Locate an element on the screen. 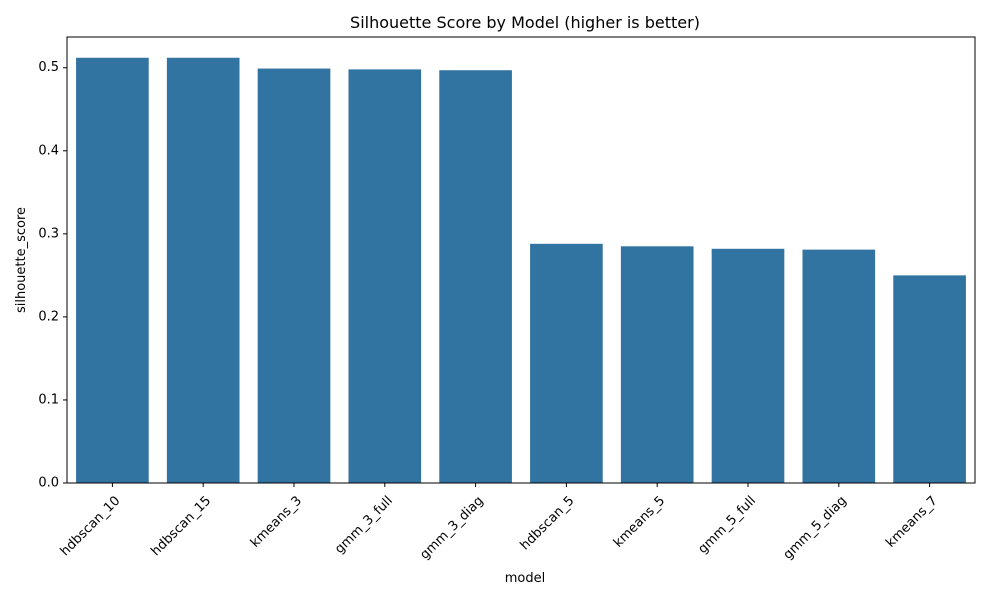  y-axis: 0.0 0.1 0.2 0.3 0.4 0.5 is located at coordinates (52, 275).